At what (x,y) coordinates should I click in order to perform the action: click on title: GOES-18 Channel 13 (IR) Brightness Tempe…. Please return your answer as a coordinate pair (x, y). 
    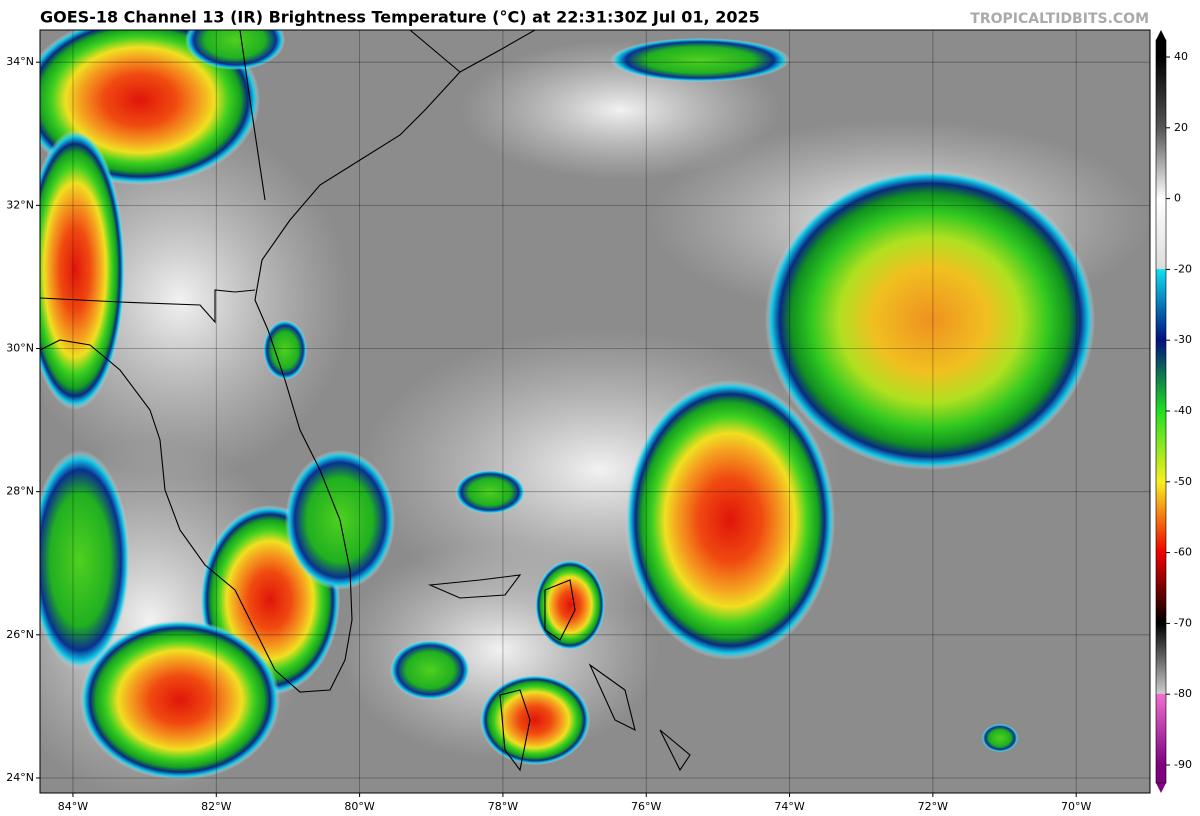
    Looking at the image, I should click on (400, 17).